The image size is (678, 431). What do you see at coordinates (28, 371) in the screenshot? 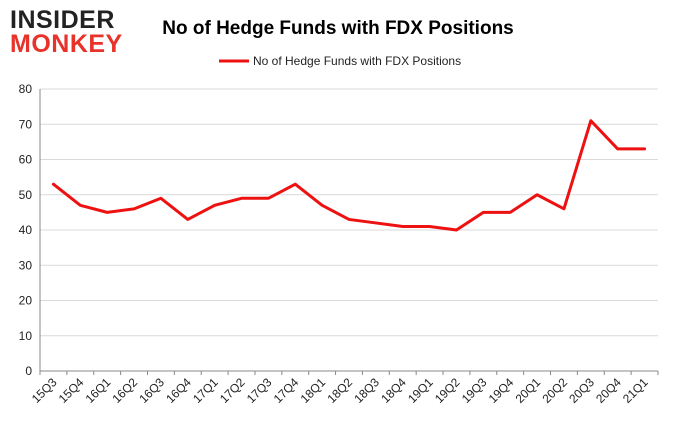
I see `y-tick-label: 0` at bounding box center [28, 371].